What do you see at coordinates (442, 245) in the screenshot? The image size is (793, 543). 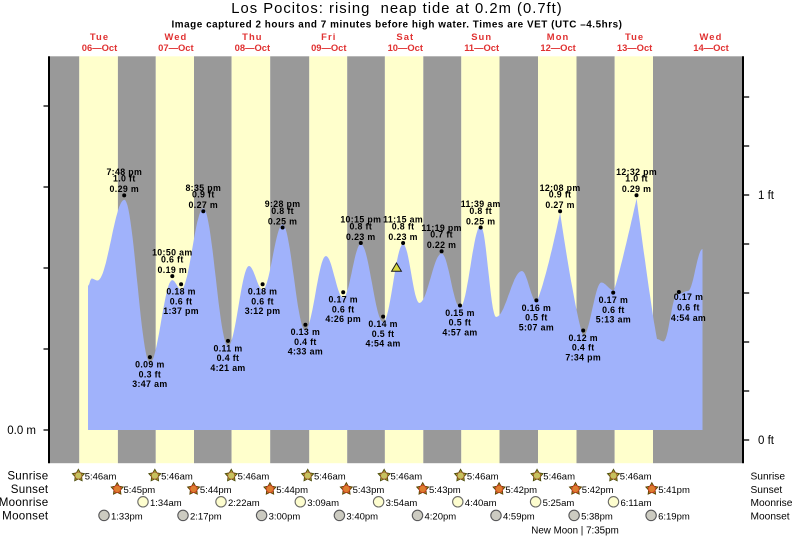 I see `svg-text: 0.22 m` at bounding box center [442, 245].